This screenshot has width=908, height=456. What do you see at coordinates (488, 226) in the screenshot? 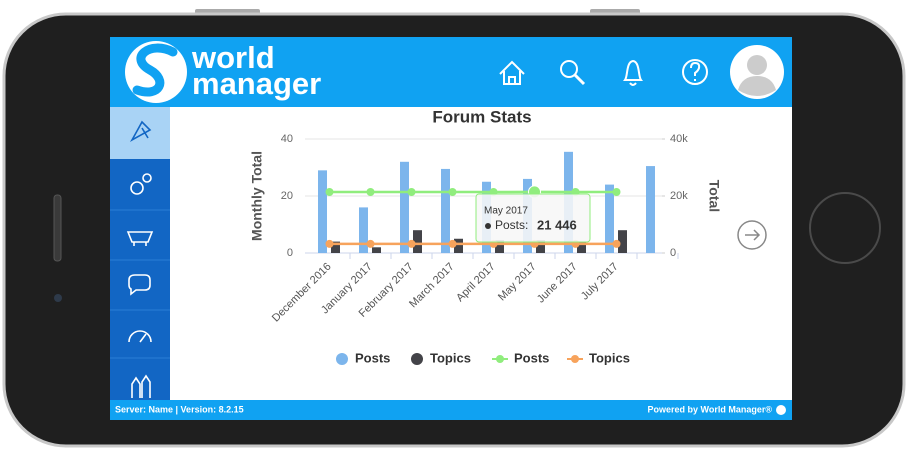
I see `tooltip-dot` at bounding box center [488, 226].